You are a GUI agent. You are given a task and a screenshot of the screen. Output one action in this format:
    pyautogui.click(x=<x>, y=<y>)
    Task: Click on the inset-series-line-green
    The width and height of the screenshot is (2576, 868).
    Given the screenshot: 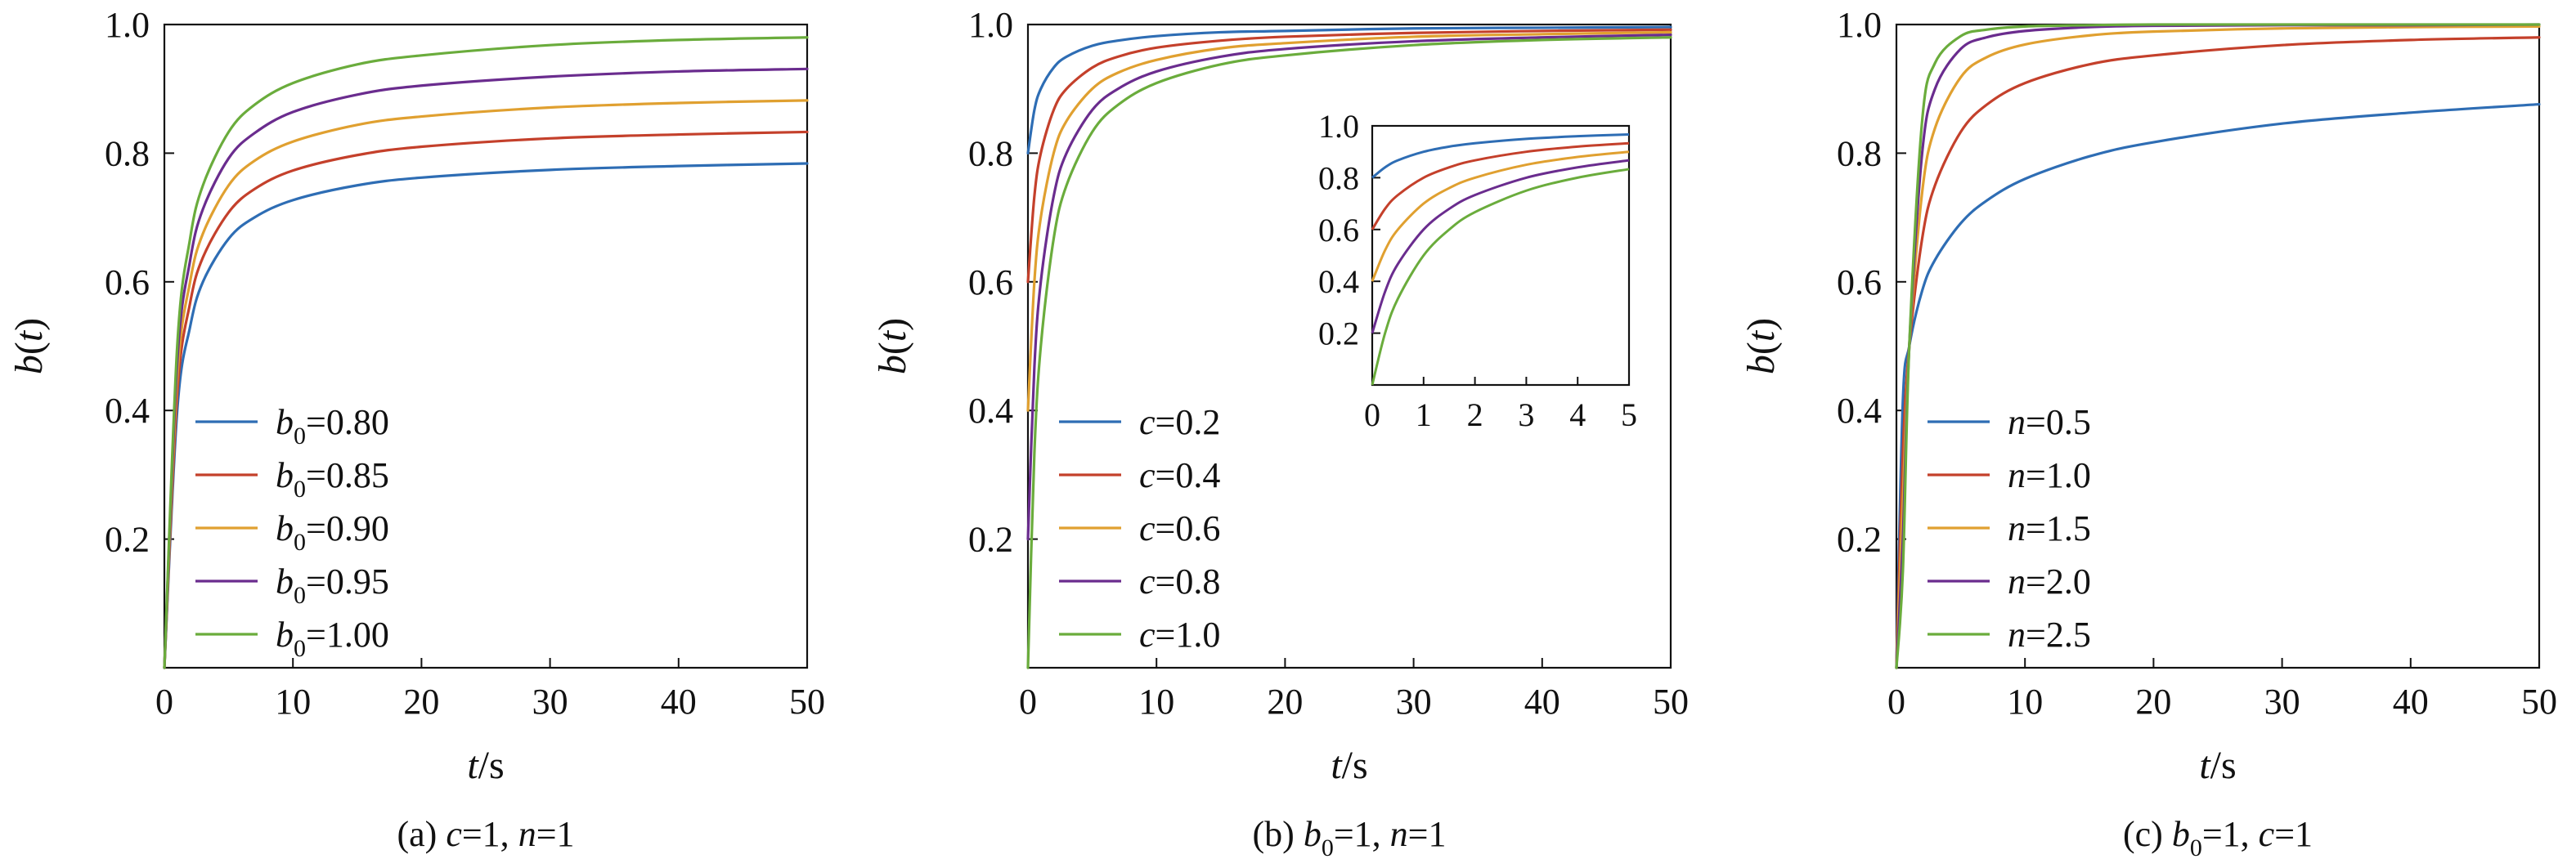 What is the action you would take?
    pyautogui.click(x=1500, y=277)
    